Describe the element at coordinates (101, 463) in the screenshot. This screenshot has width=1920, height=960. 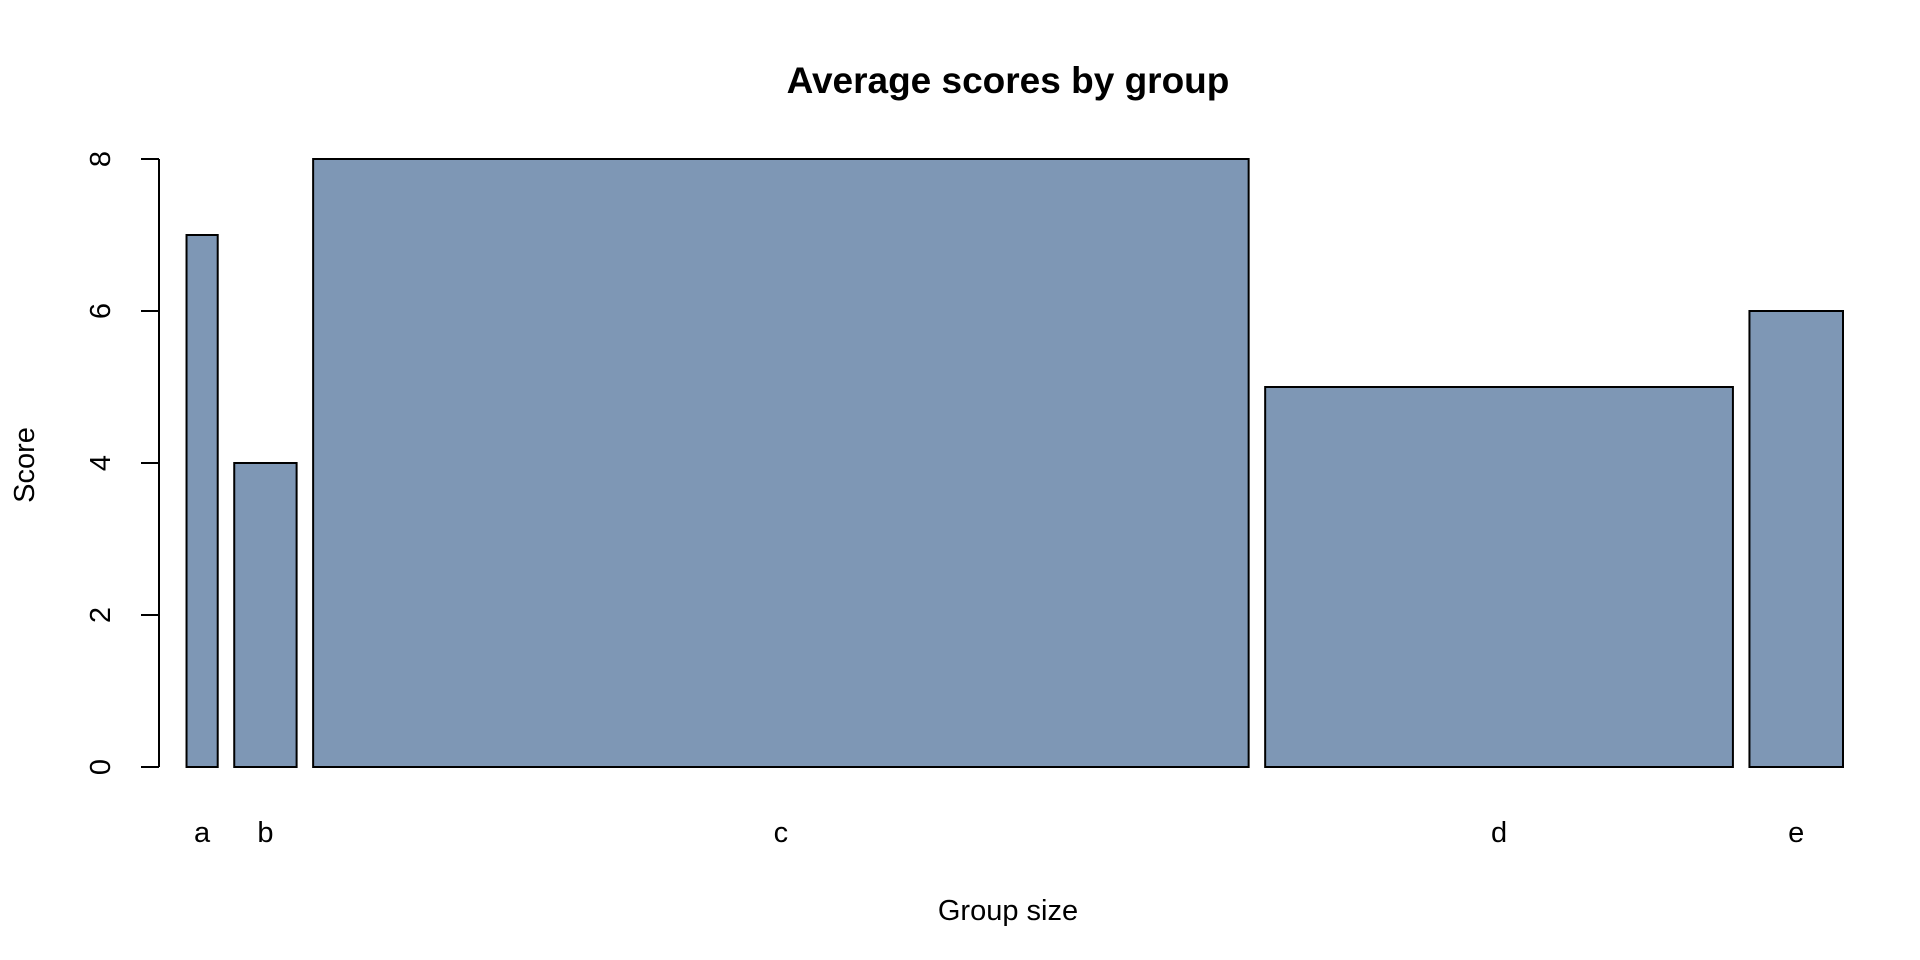
I see `y-tick-label: 4` at that location.